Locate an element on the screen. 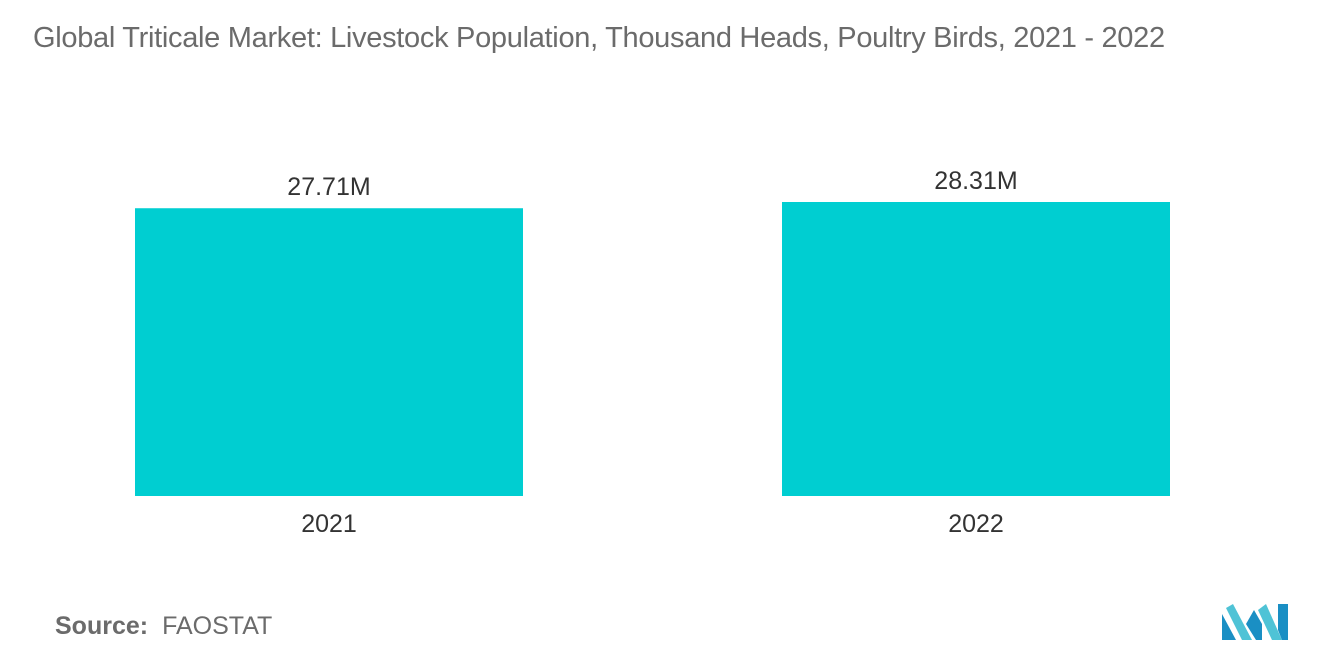 The width and height of the screenshot is (1320, 665). value-label-2022: 28.31M is located at coordinates (975, 181).